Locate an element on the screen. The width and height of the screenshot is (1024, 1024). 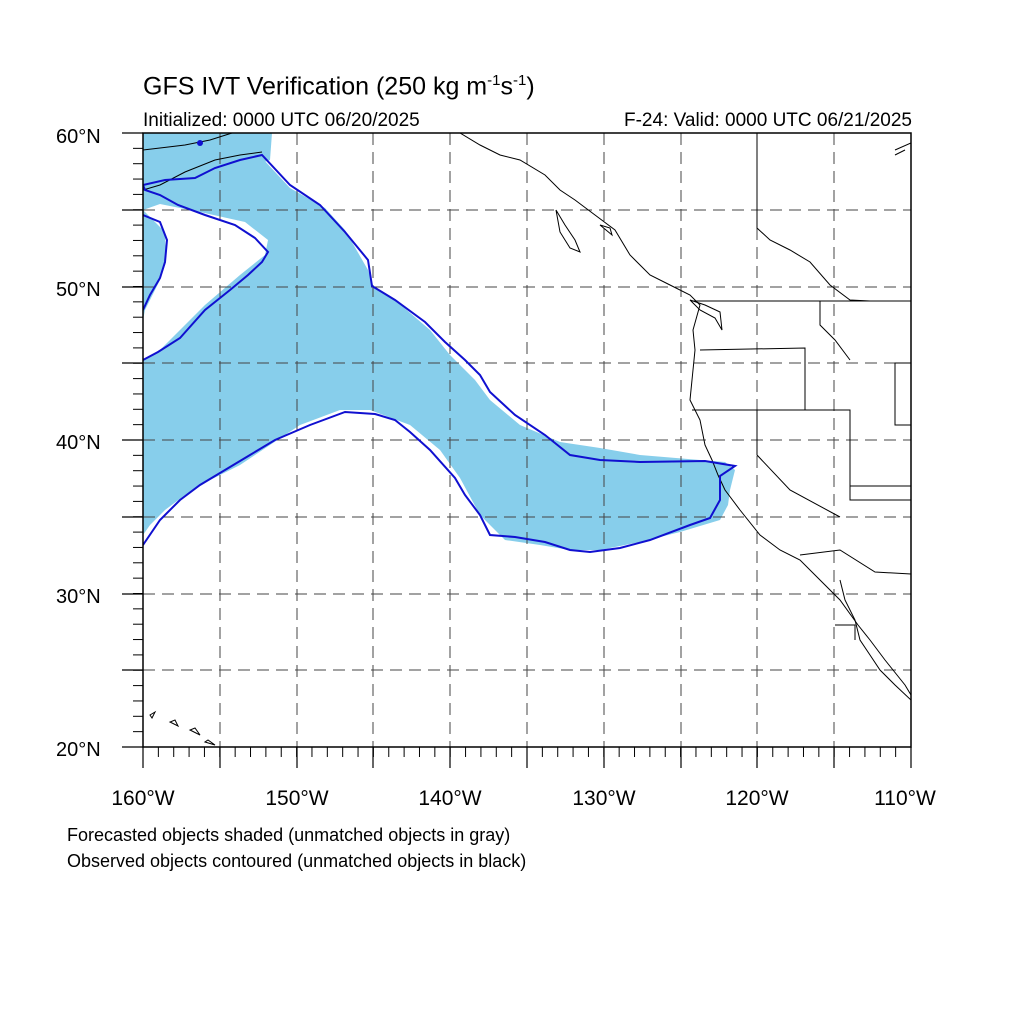
lon-label-160w: 160°W is located at coordinates (142, 798).